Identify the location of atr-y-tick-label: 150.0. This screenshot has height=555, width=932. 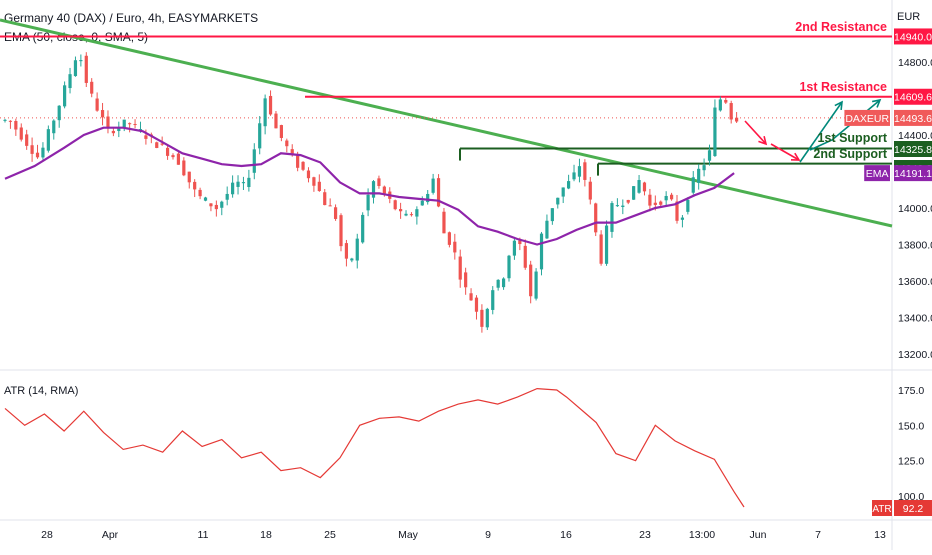
(911, 426).